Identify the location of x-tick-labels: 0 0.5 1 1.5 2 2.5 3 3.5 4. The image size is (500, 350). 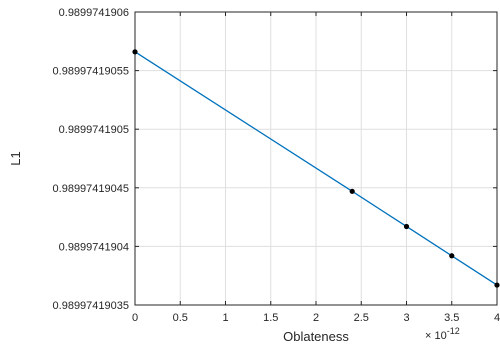
(316, 318).